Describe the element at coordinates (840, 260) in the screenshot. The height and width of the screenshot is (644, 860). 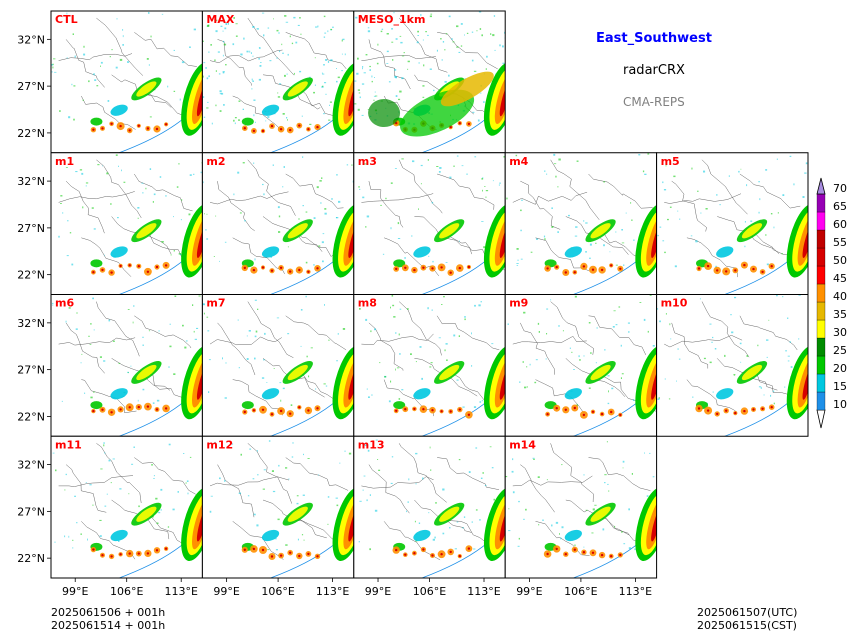
I see `colorbar-tick-label: 50` at that location.